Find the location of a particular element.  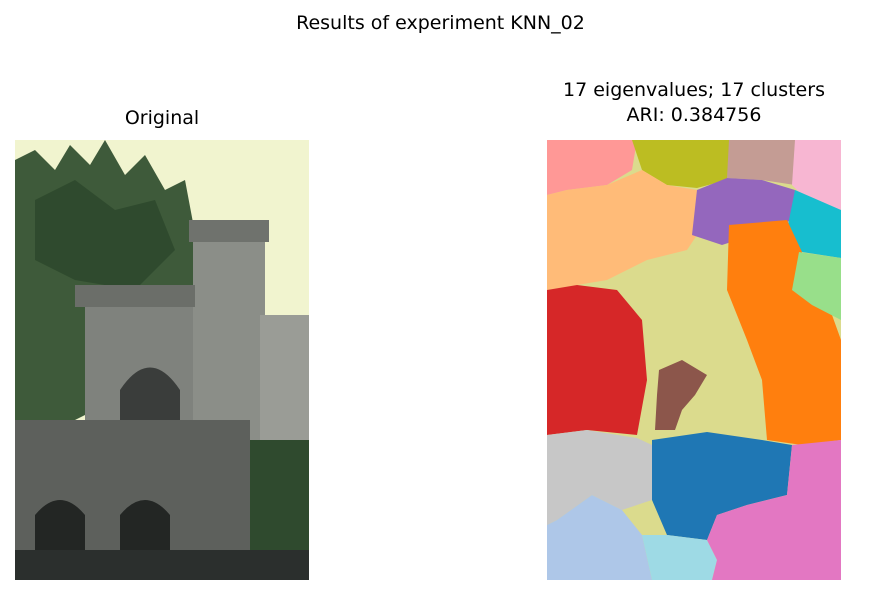

tree-shadow is located at coordinates (105, 235).